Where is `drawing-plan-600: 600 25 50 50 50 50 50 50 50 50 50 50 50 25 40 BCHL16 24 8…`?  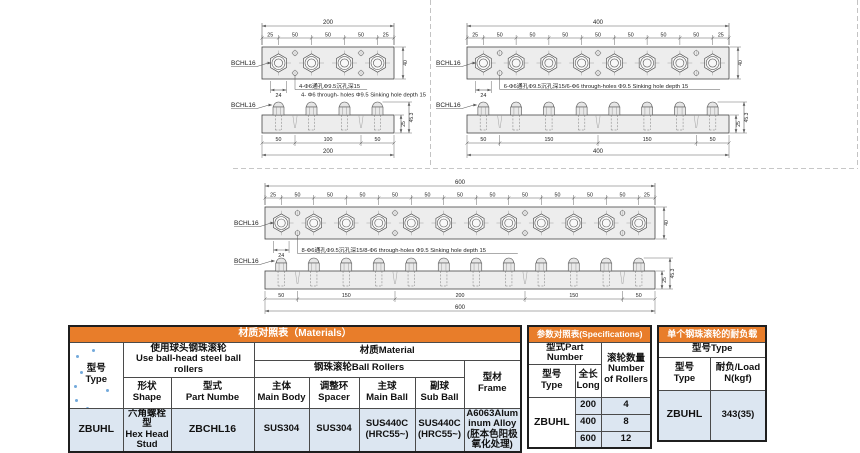
drawing-plan-600: 600 25 50 50 50 50 50 50 50 50 50 50 50 25 40 BCHL16 24 8… is located at coordinates (452, 219).